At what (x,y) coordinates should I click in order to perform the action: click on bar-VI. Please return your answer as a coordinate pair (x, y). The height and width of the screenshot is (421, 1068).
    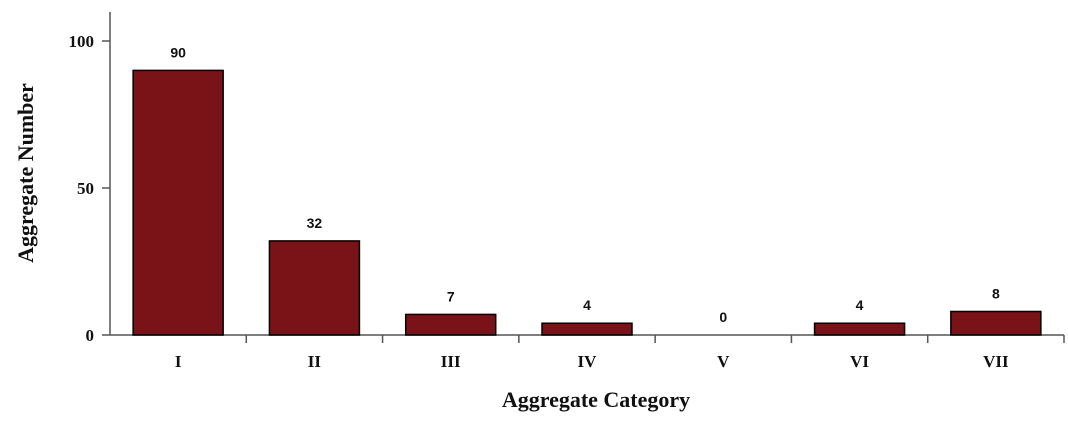
    Looking at the image, I should click on (859, 329).